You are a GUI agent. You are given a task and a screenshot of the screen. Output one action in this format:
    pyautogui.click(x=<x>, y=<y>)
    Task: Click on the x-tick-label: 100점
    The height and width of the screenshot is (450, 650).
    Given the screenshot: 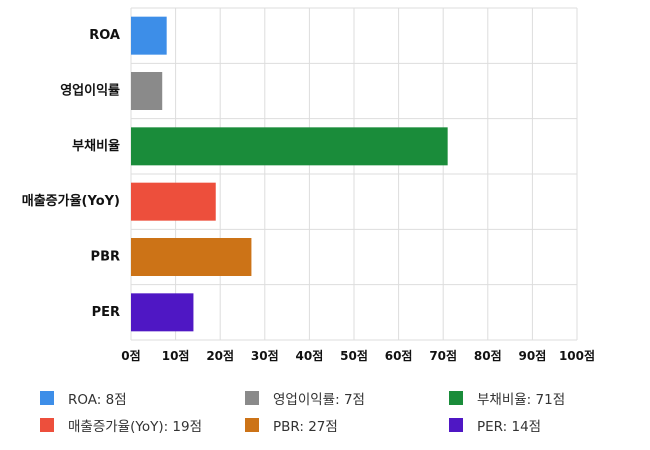 What is the action you would take?
    pyautogui.click(x=577, y=355)
    